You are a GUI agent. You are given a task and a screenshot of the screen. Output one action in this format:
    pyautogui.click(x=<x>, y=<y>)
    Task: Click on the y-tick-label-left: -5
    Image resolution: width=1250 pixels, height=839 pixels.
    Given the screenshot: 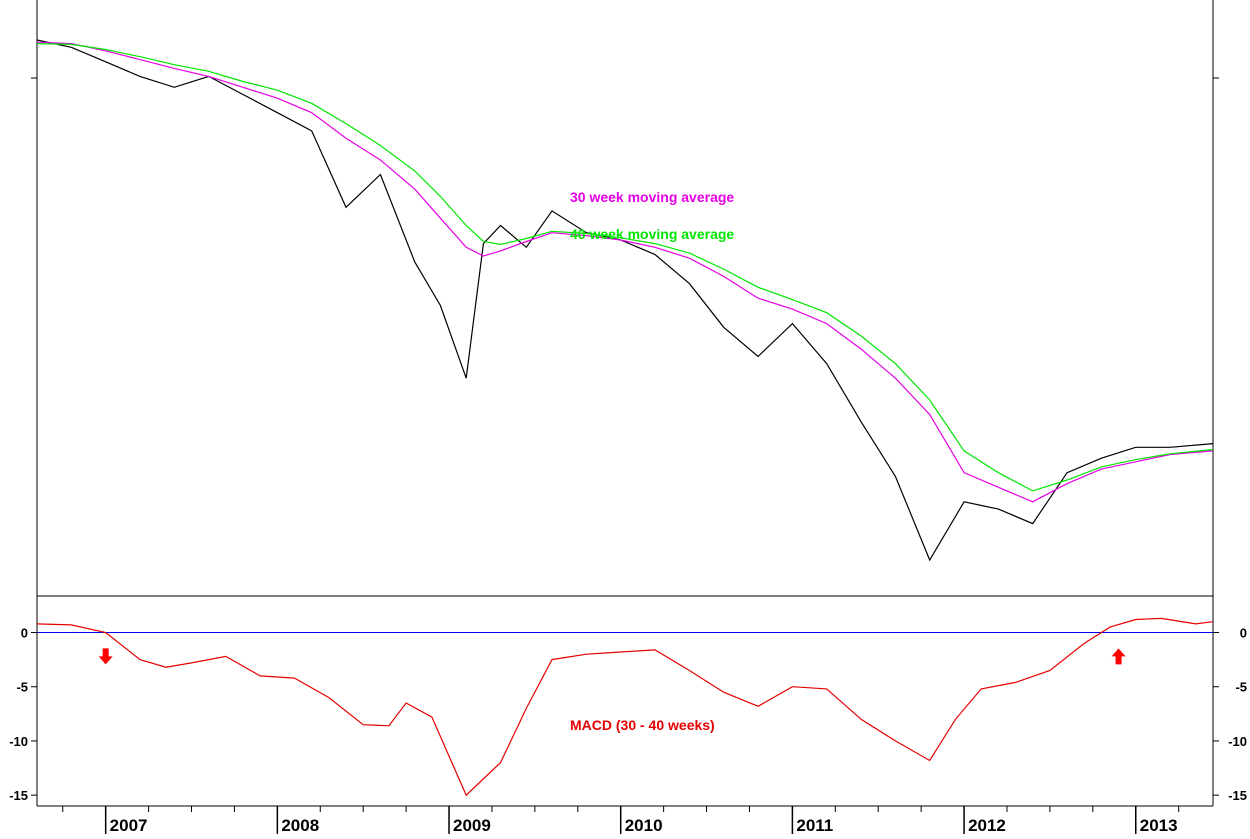 What is the action you would take?
    pyautogui.click(x=22, y=687)
    